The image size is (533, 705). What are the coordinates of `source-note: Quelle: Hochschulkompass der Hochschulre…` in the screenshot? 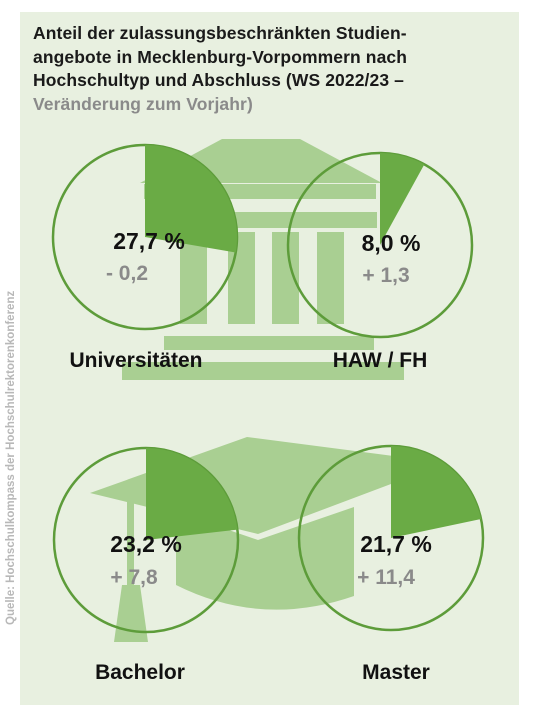 It's located at (11, 458).